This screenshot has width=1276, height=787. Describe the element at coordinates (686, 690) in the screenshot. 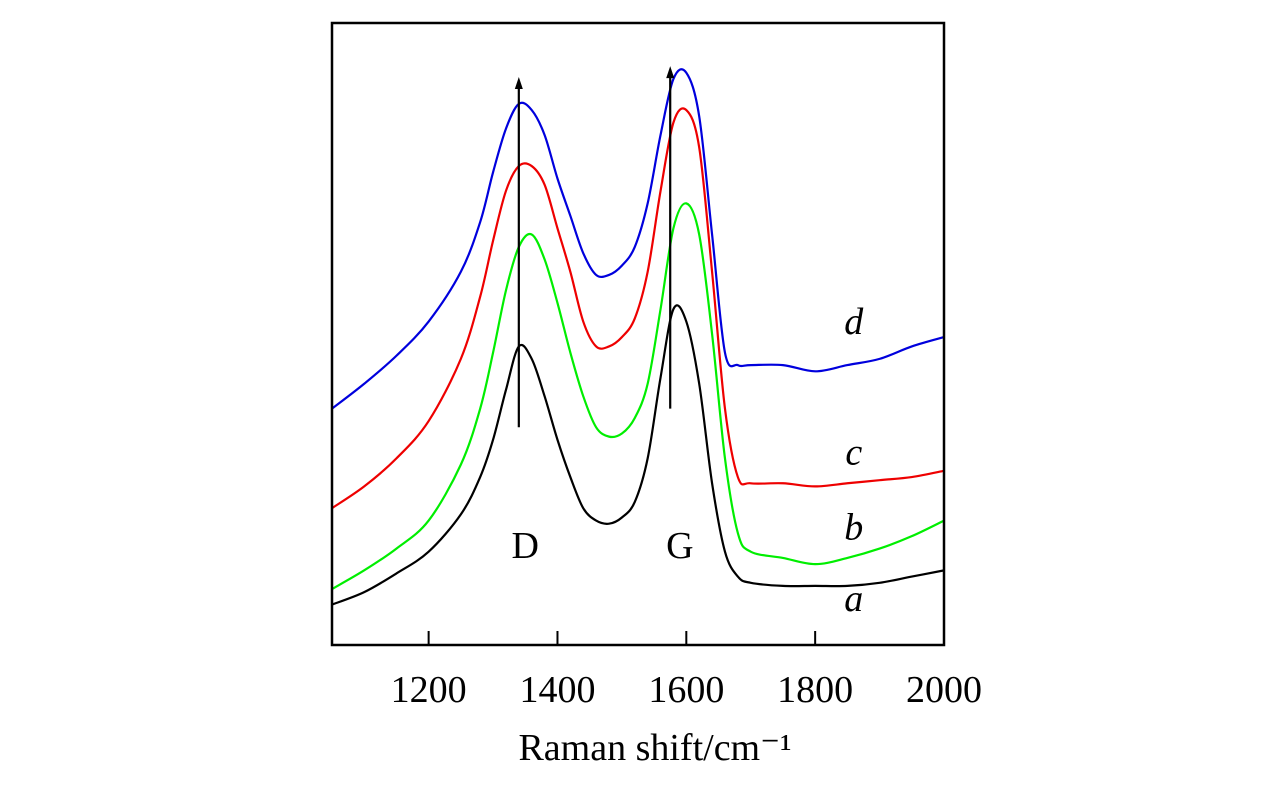

I see `x-tick-label: 1600` at that location.